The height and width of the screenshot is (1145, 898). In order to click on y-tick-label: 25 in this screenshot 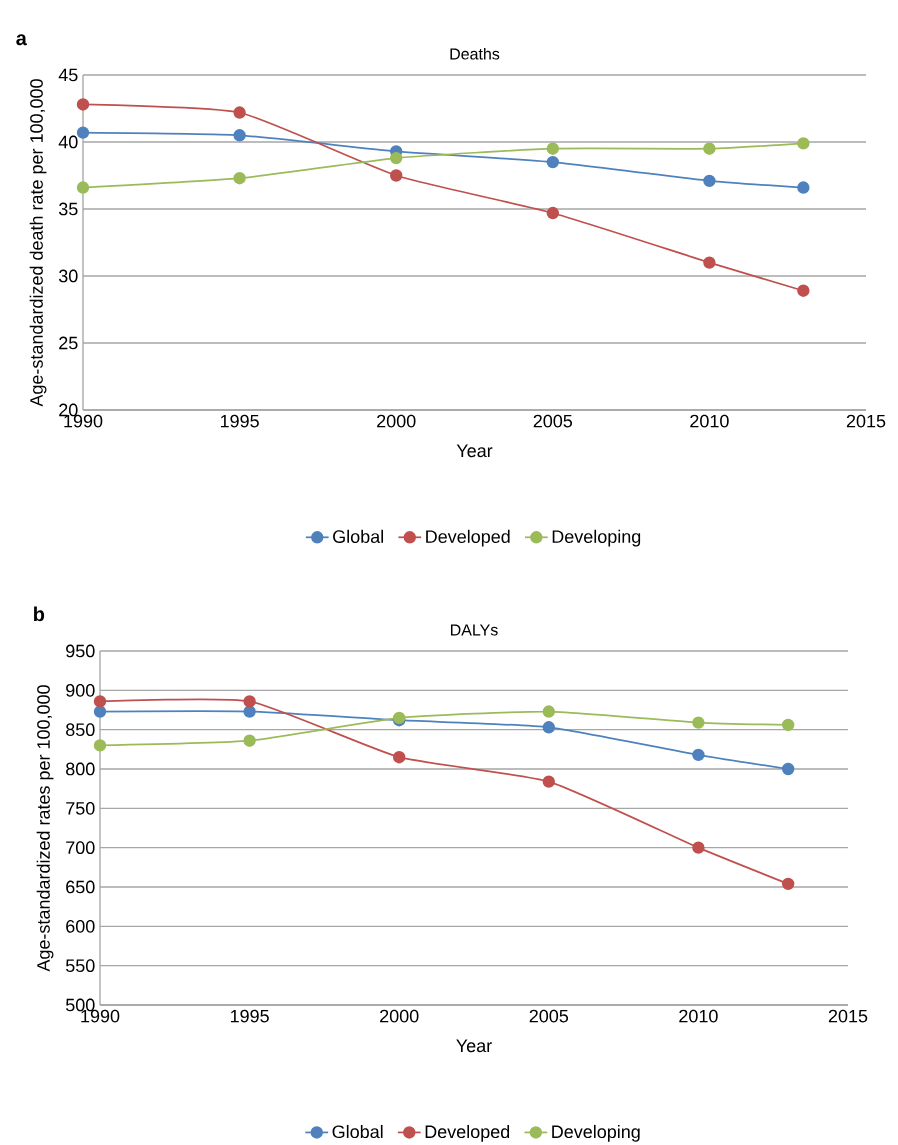, I will do `click(68, 343)`.